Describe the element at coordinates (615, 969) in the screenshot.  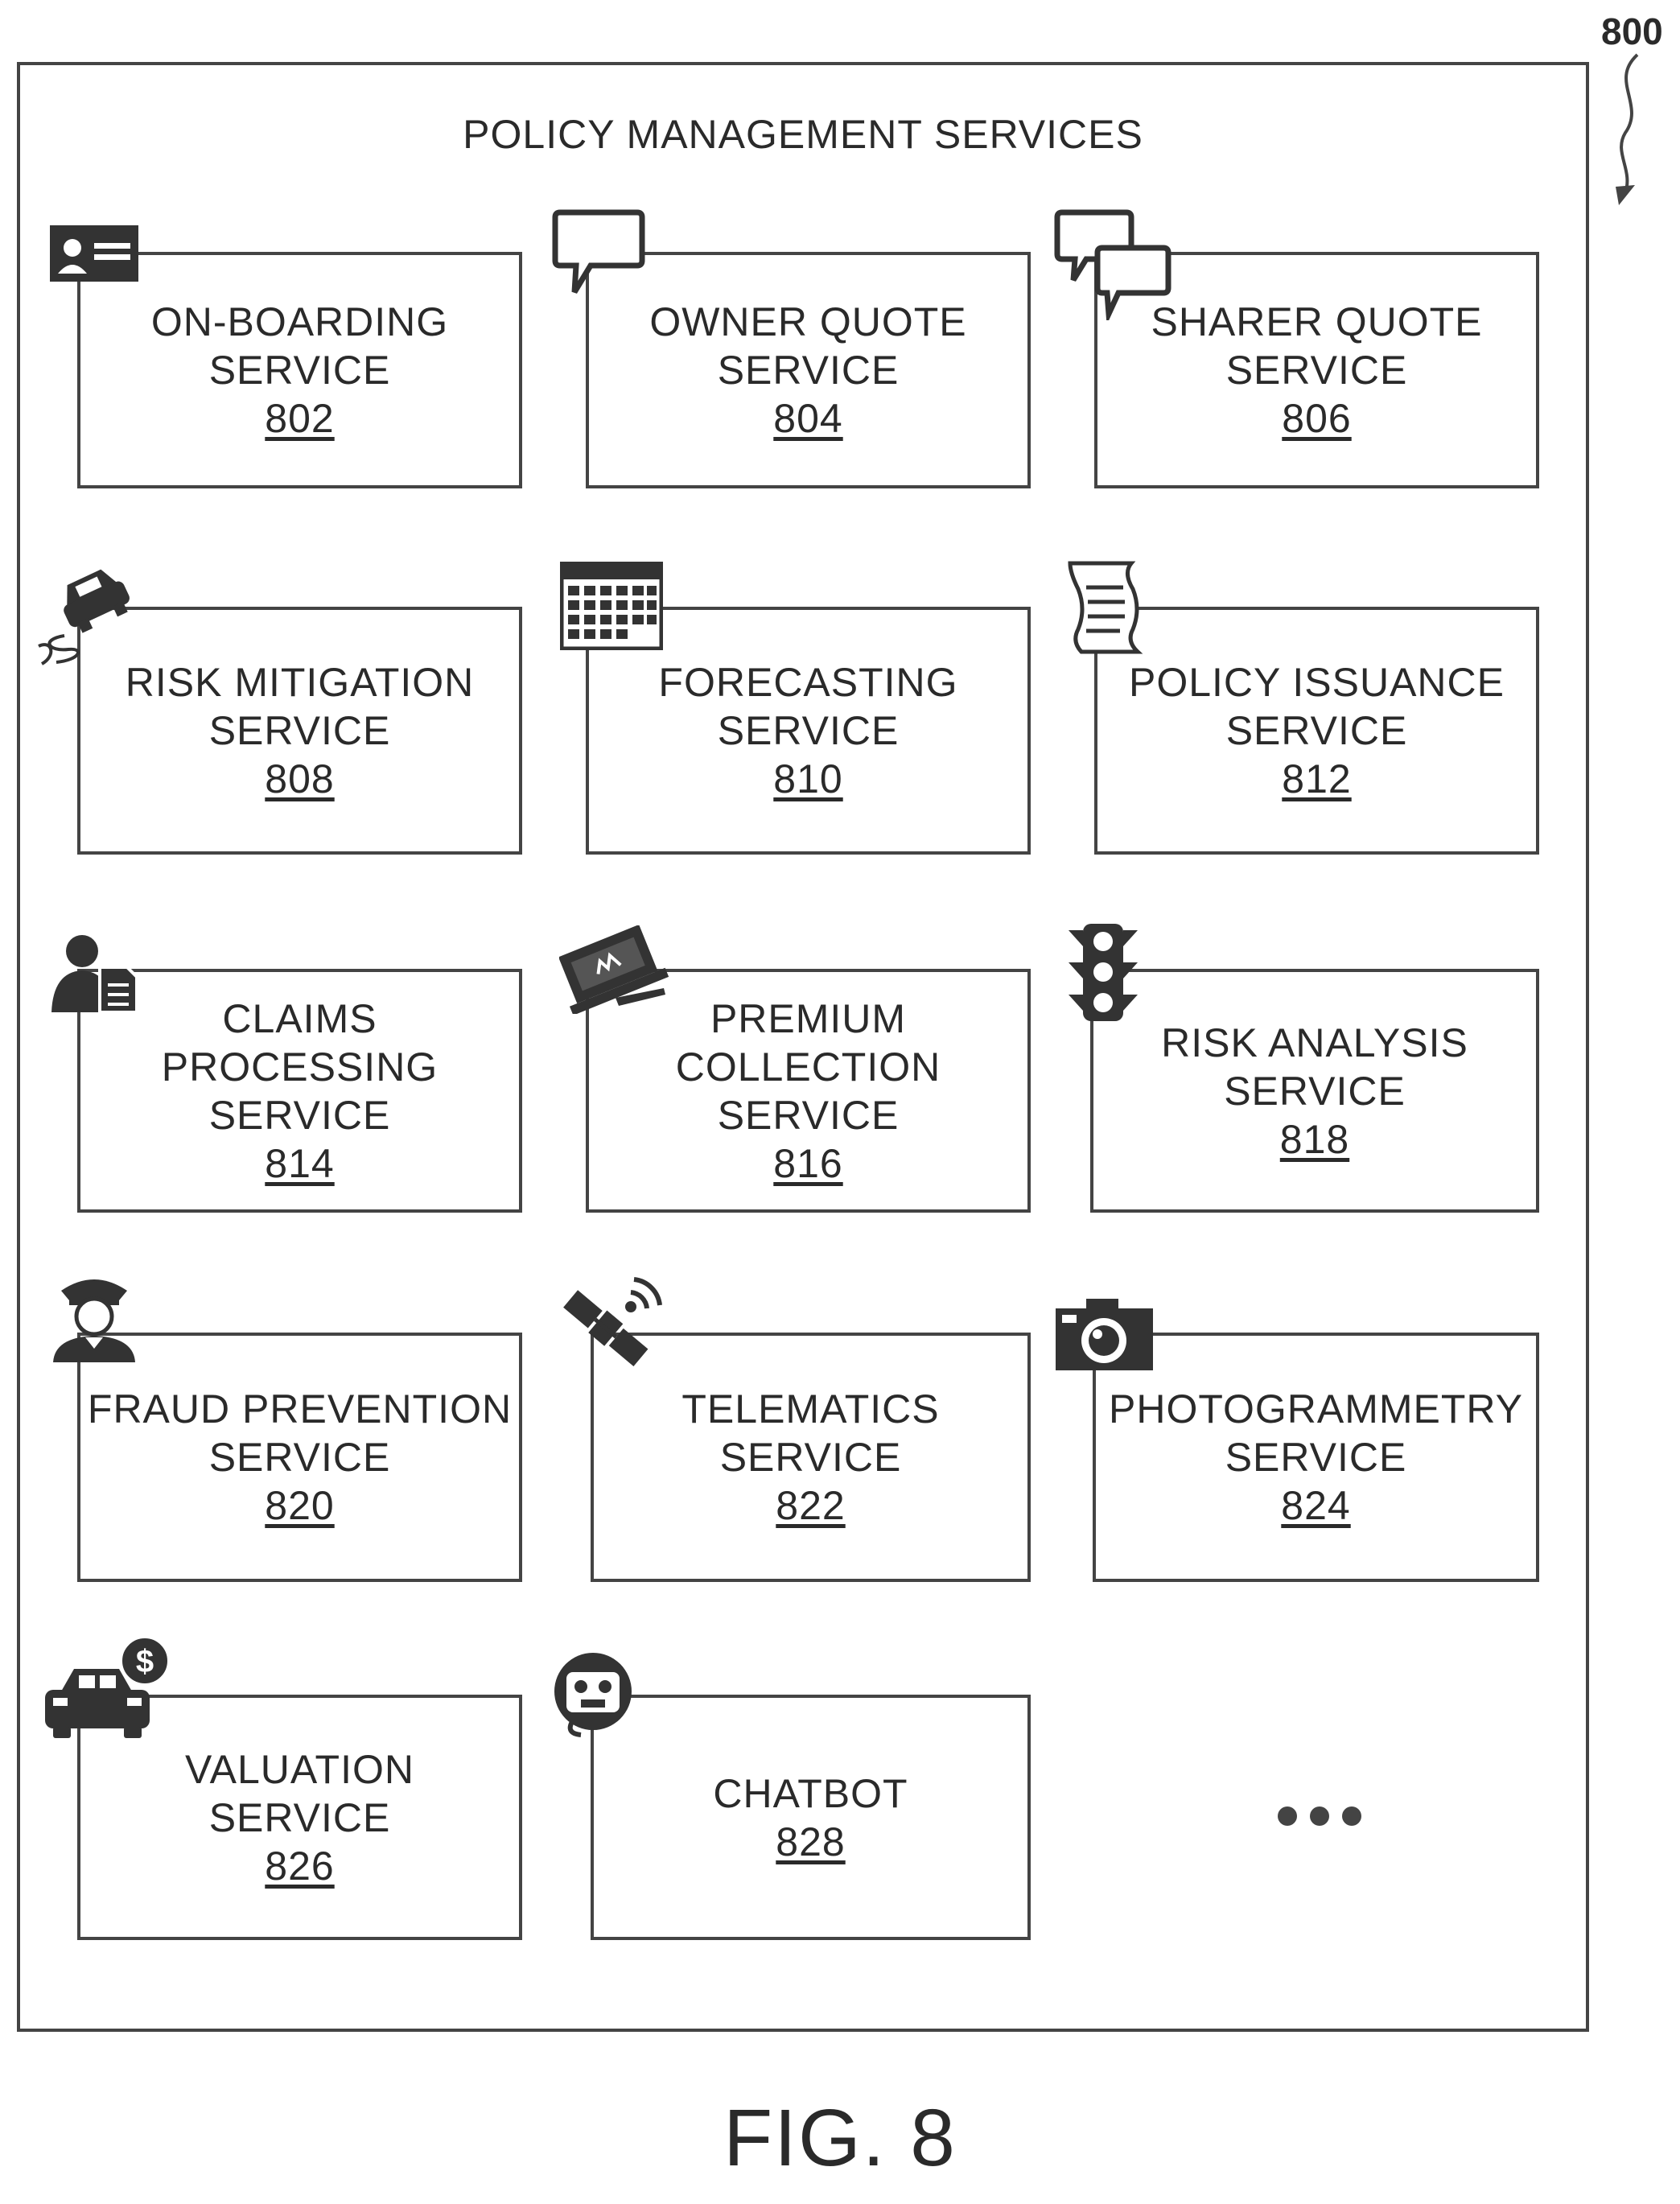
I see `laptop-payment-icon` at that location.